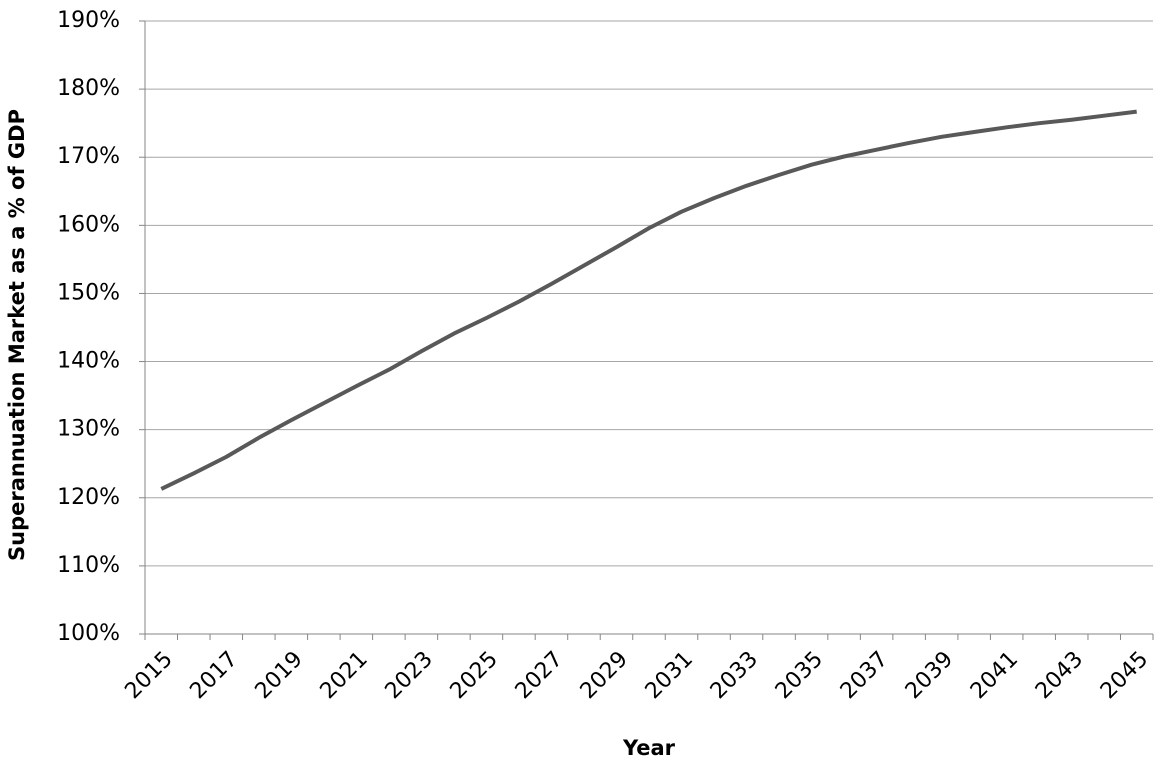 The height and width of the screenshot is (771, 1170). Describe the element at coordinates (409, 675) in the screenshot. I see `x-tick-label: 2023` at that location.